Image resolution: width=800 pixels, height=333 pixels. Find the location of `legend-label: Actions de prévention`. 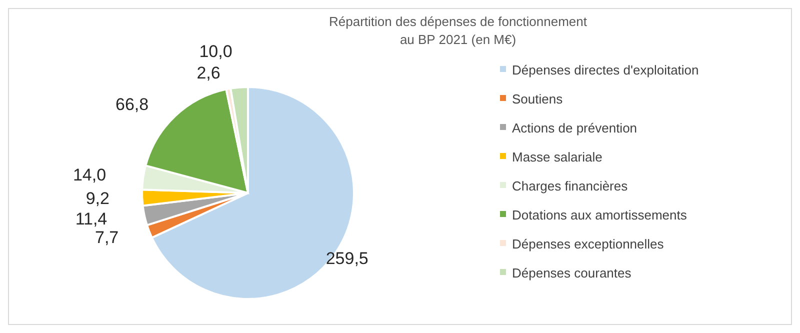

legend-label: Actions de prévention is located at coordinates (575, 128).